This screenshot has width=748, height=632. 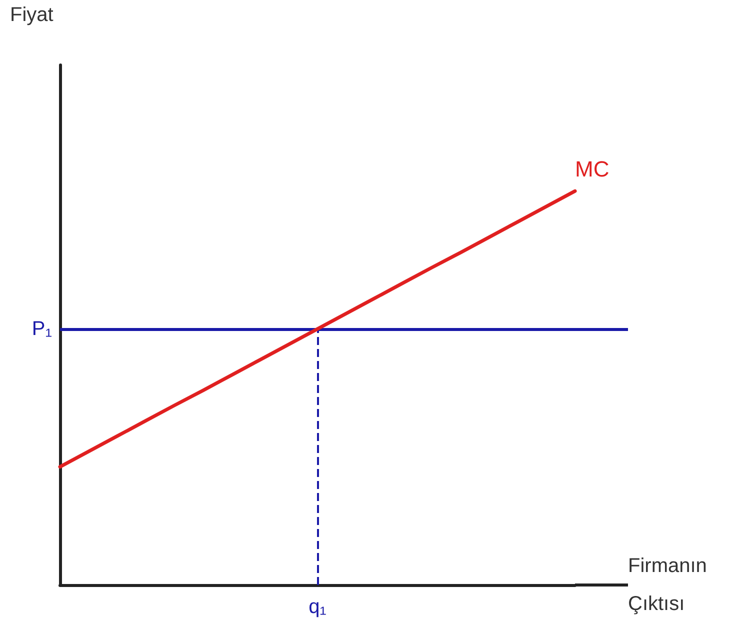 What do you see at coordinates (592, 169) in the screenshot?
I see `series-label: MC` at bounding box center [592, 169].